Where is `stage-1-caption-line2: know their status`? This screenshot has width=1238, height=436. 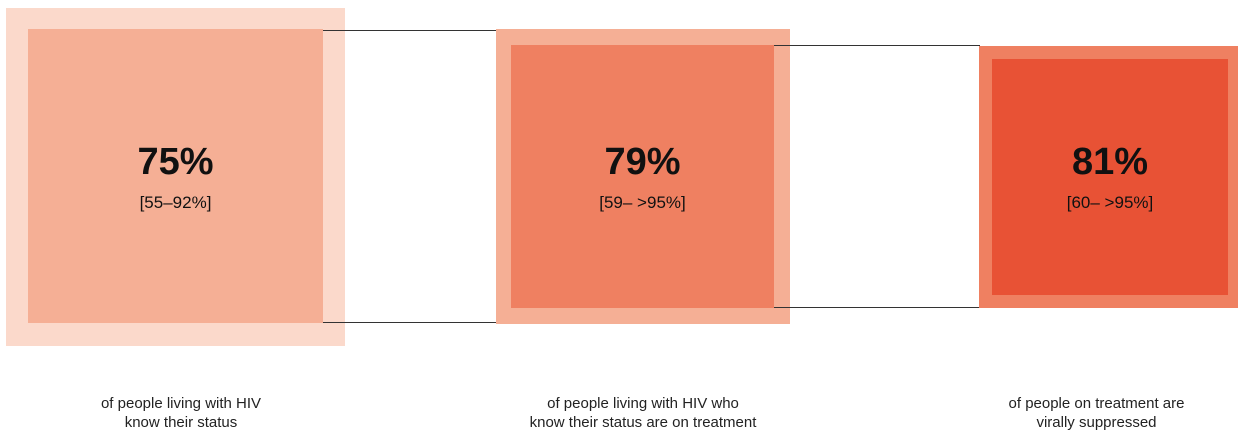 stage-1-caption-line2: know their status is located at coordinates (181, 422).